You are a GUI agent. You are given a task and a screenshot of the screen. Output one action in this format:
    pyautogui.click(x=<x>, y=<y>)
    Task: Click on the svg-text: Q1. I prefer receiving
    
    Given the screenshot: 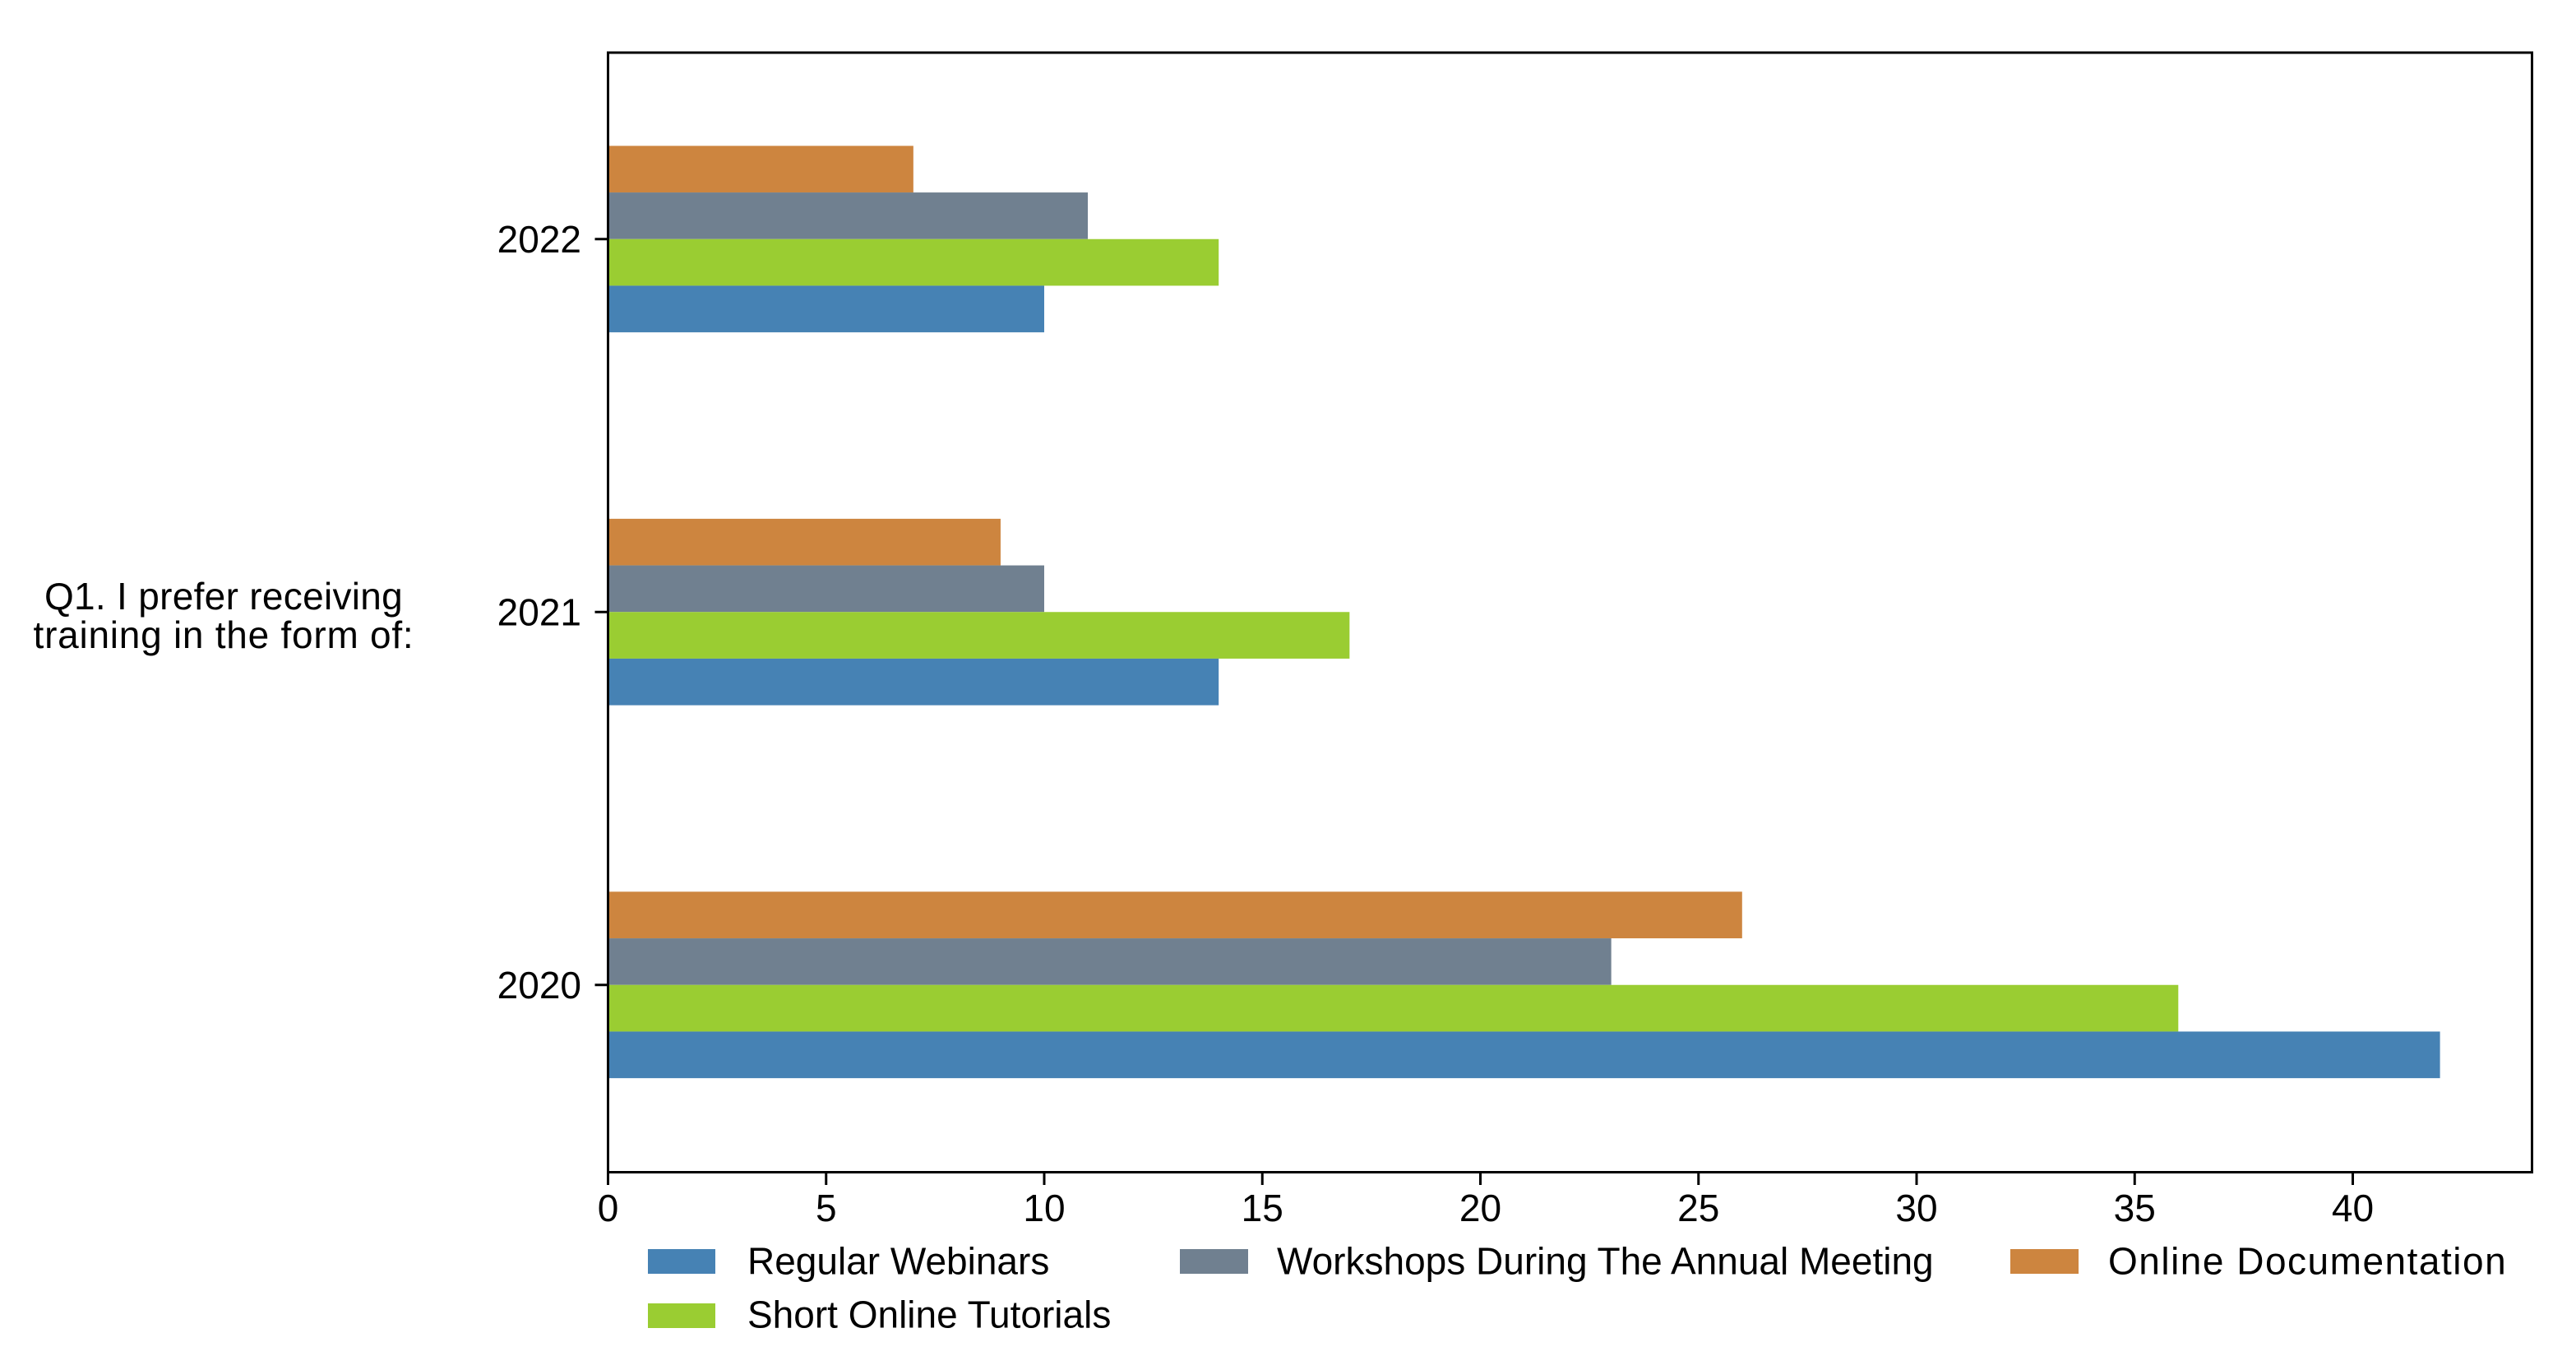 What is the action you would take?
    pyautogui.click(x=223, y=596)
    